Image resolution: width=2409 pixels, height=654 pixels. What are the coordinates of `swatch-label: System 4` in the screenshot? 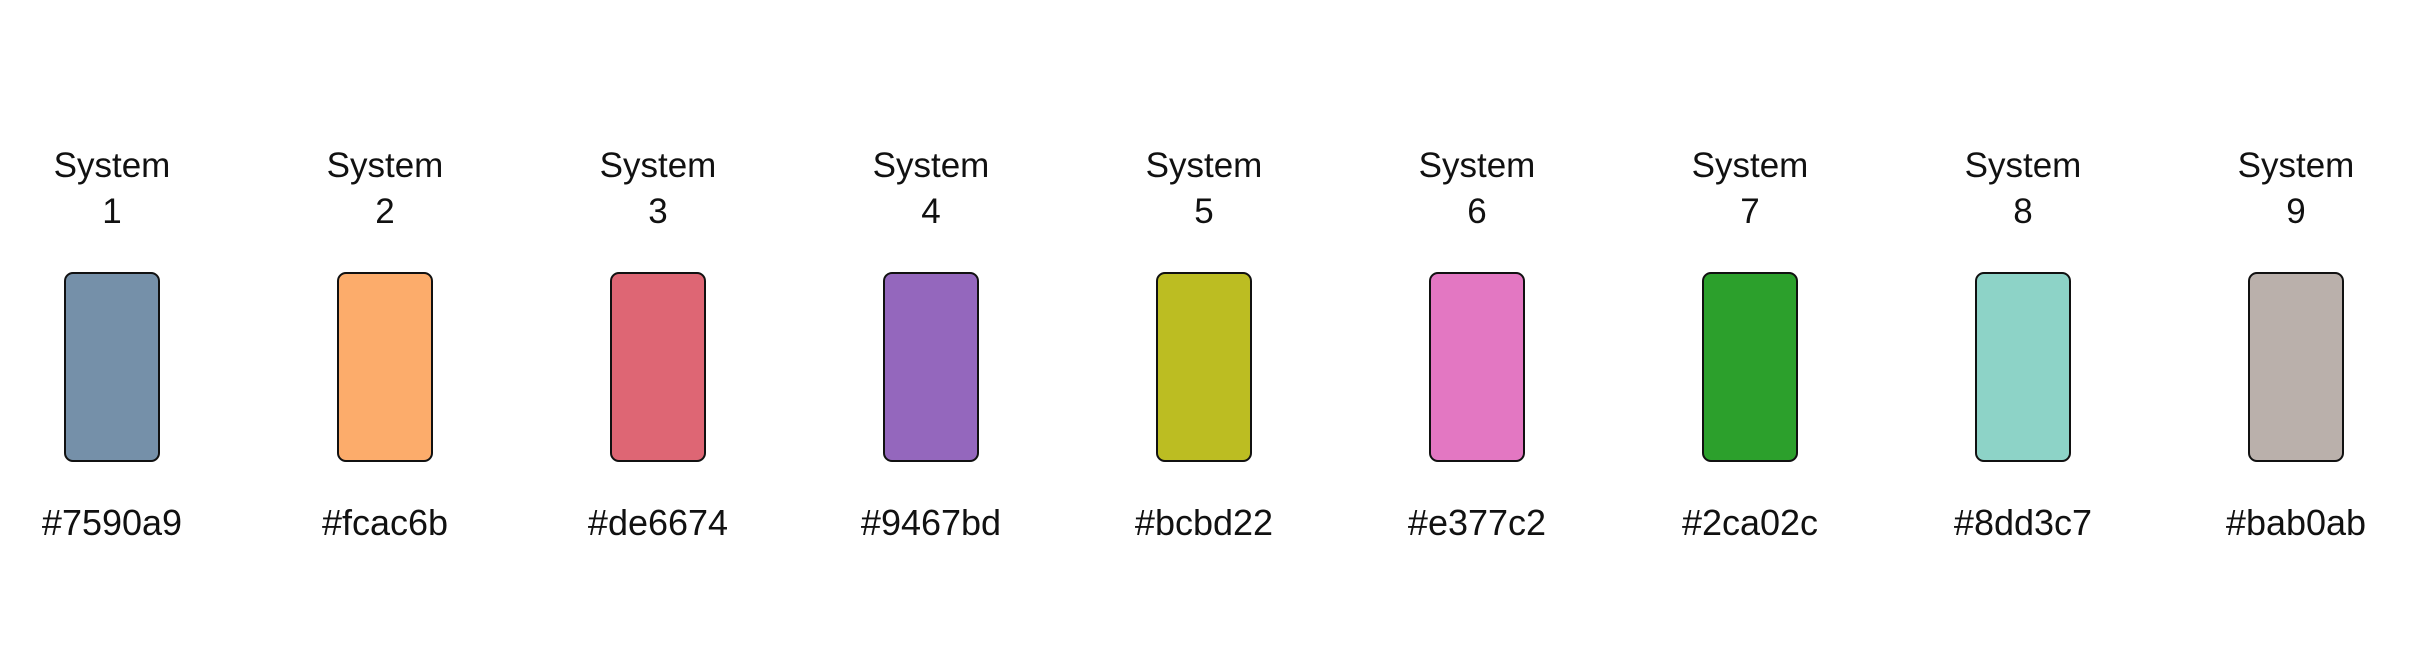 It's located at (931, 189).